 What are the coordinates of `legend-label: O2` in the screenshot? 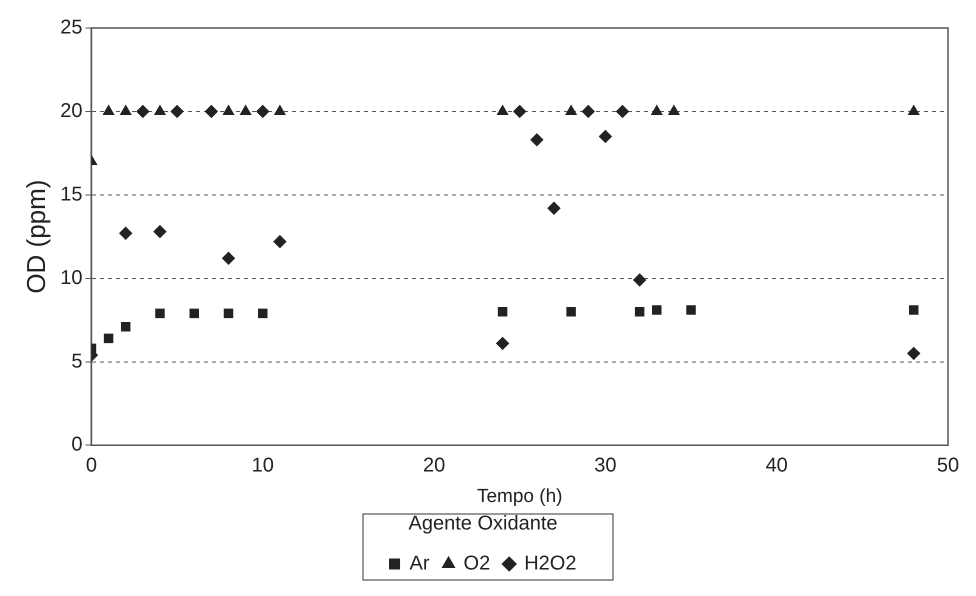 It's located at (477, 563).